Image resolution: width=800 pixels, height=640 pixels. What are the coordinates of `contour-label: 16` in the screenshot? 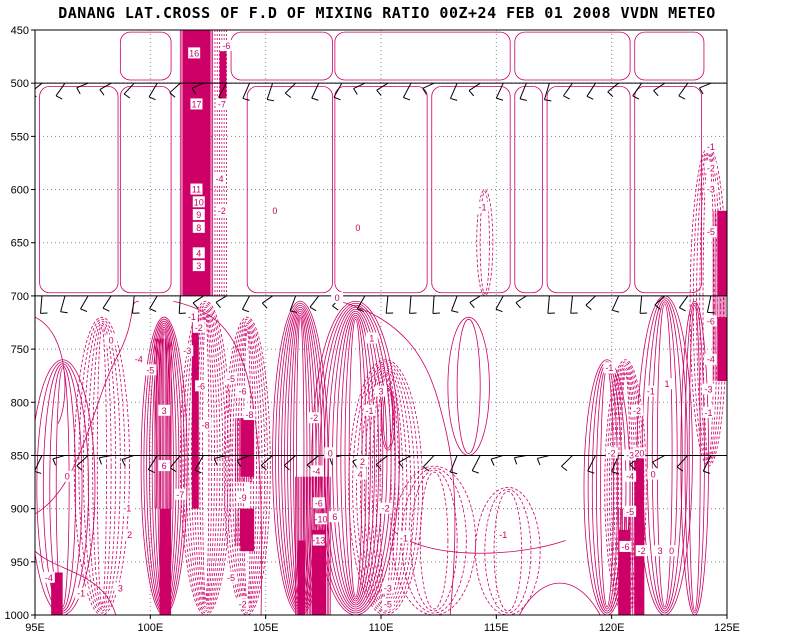 It's located at (194, 53).